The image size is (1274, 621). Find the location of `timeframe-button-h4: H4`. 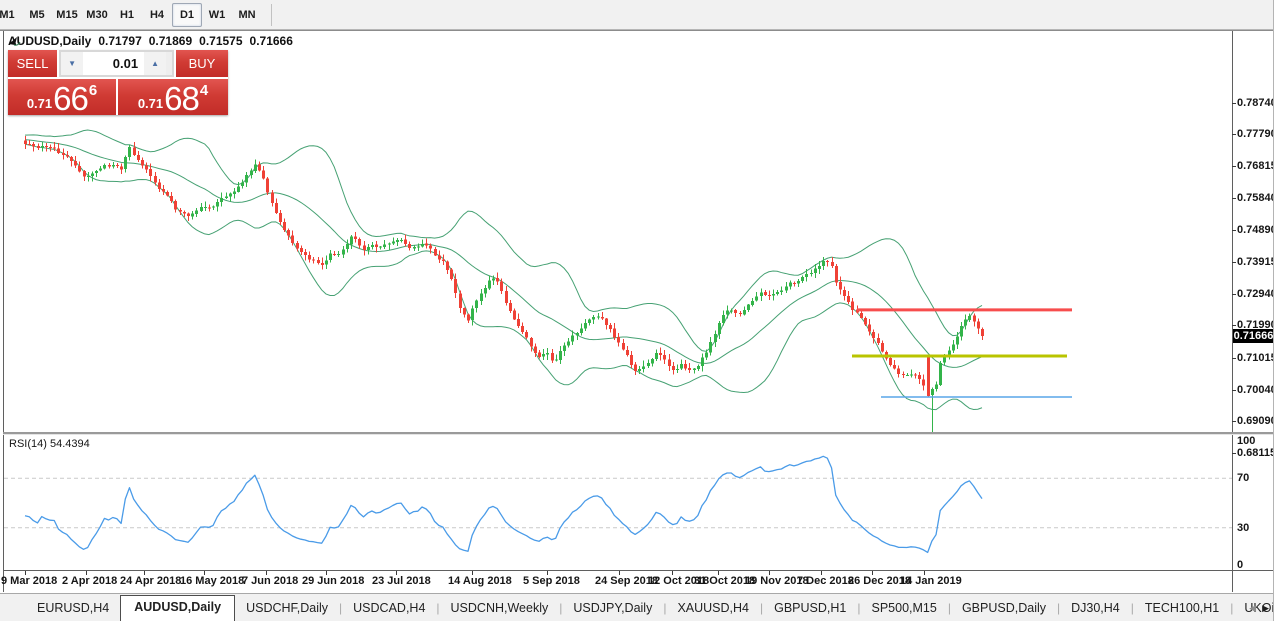

timeframe-button-h4: H4 is located at coordinates (157, 14).